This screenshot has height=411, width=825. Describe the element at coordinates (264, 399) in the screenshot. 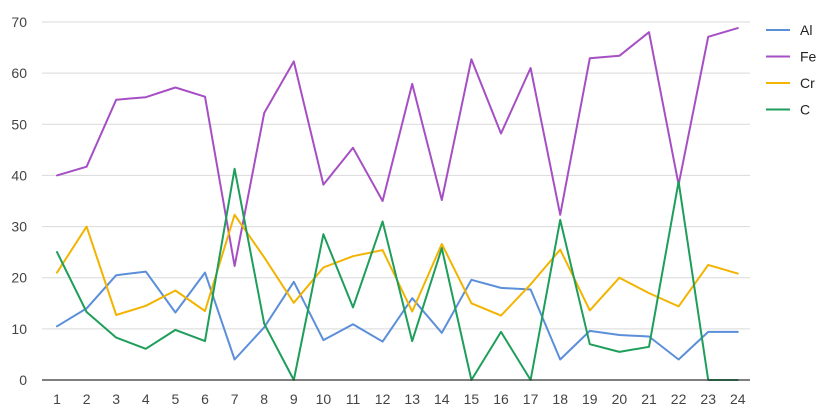

I see `x-tick-label: 8` at that location.